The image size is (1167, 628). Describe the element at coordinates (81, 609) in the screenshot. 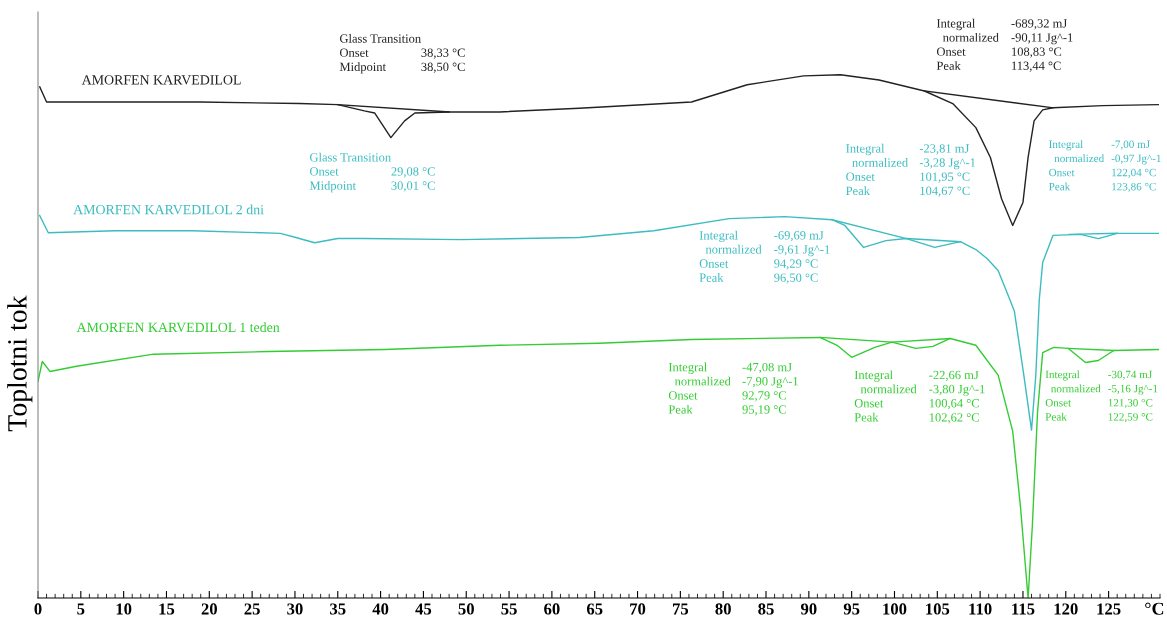

I see `x-tick-label: 5` at that location.